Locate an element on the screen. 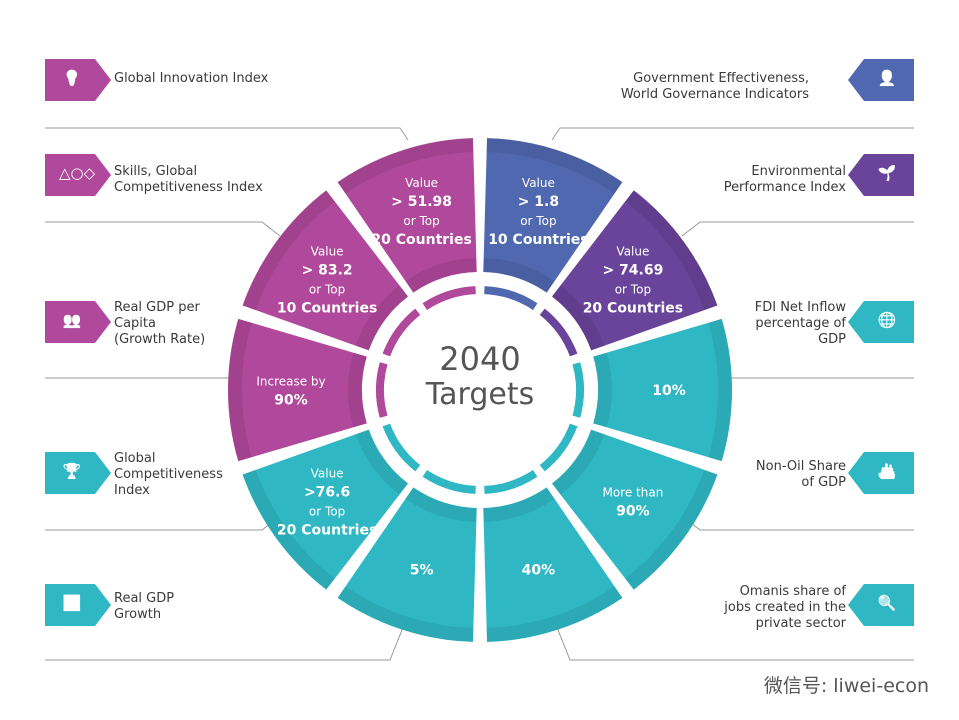  label-fdi-net-inflow: FDI Net Inflow percentage of GDP is located at coordinates (800, 323).